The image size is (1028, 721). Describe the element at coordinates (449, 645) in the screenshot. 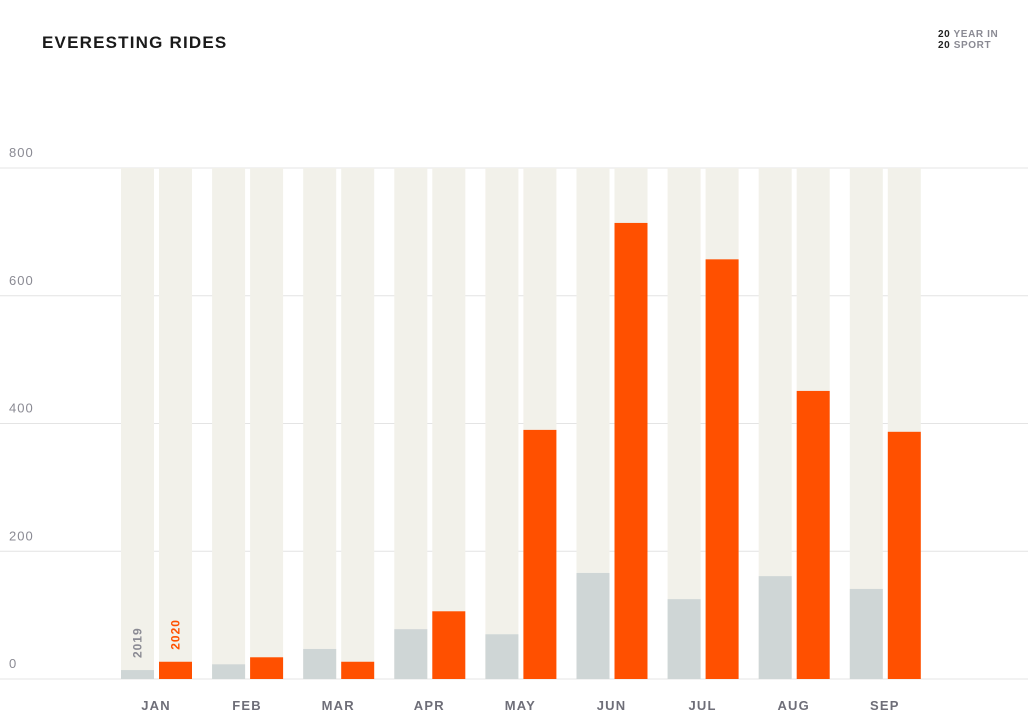

I see `bar-2020-apr` at that location.